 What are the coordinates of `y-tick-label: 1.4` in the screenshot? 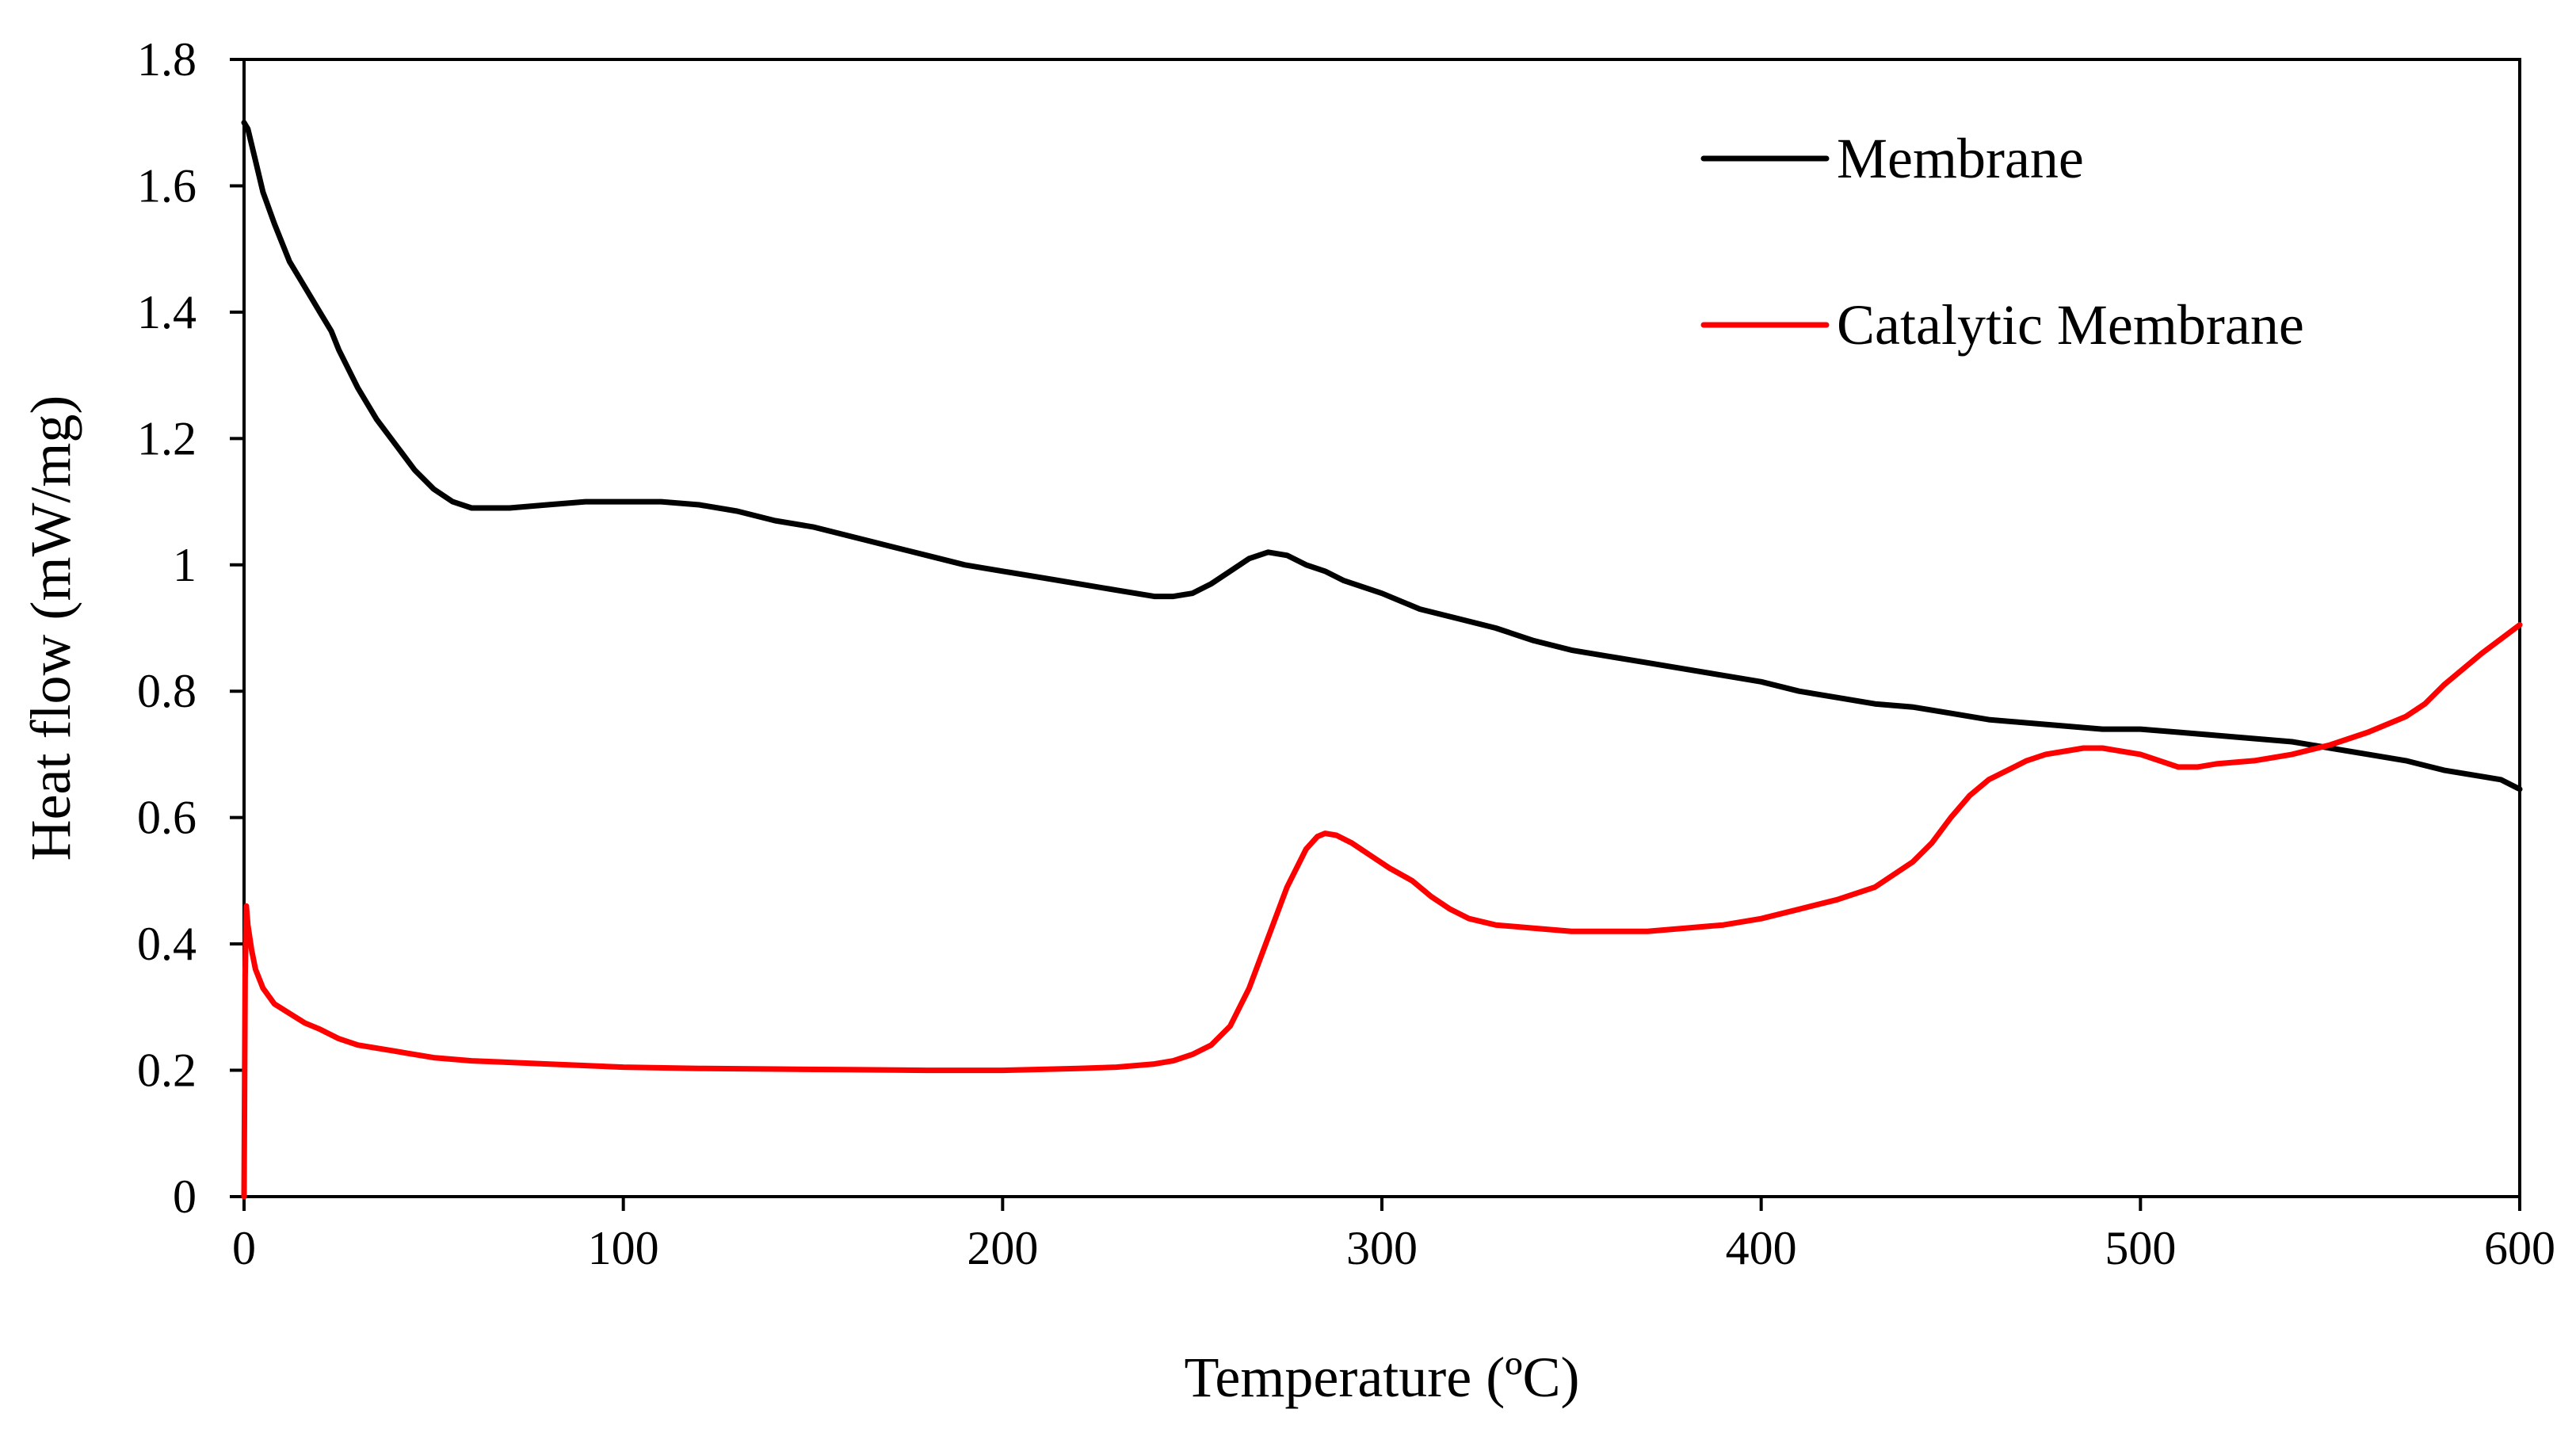 It's located at (167, 312).